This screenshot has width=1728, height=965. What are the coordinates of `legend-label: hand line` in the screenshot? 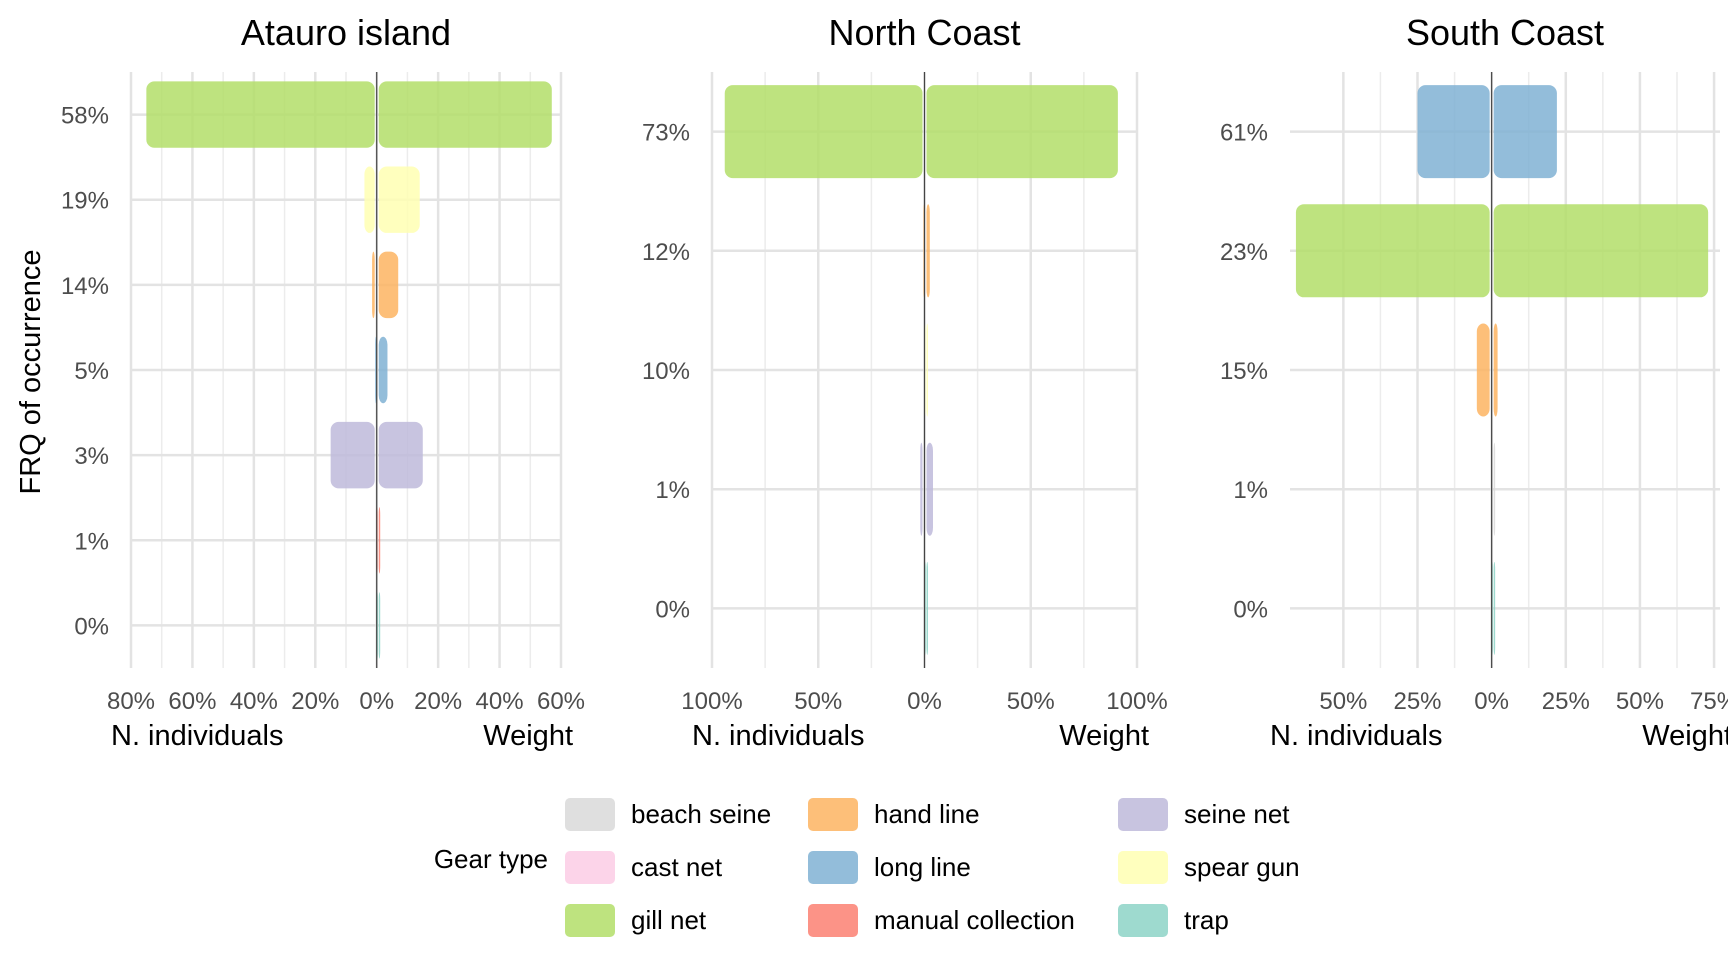 It's located at (927, 814).